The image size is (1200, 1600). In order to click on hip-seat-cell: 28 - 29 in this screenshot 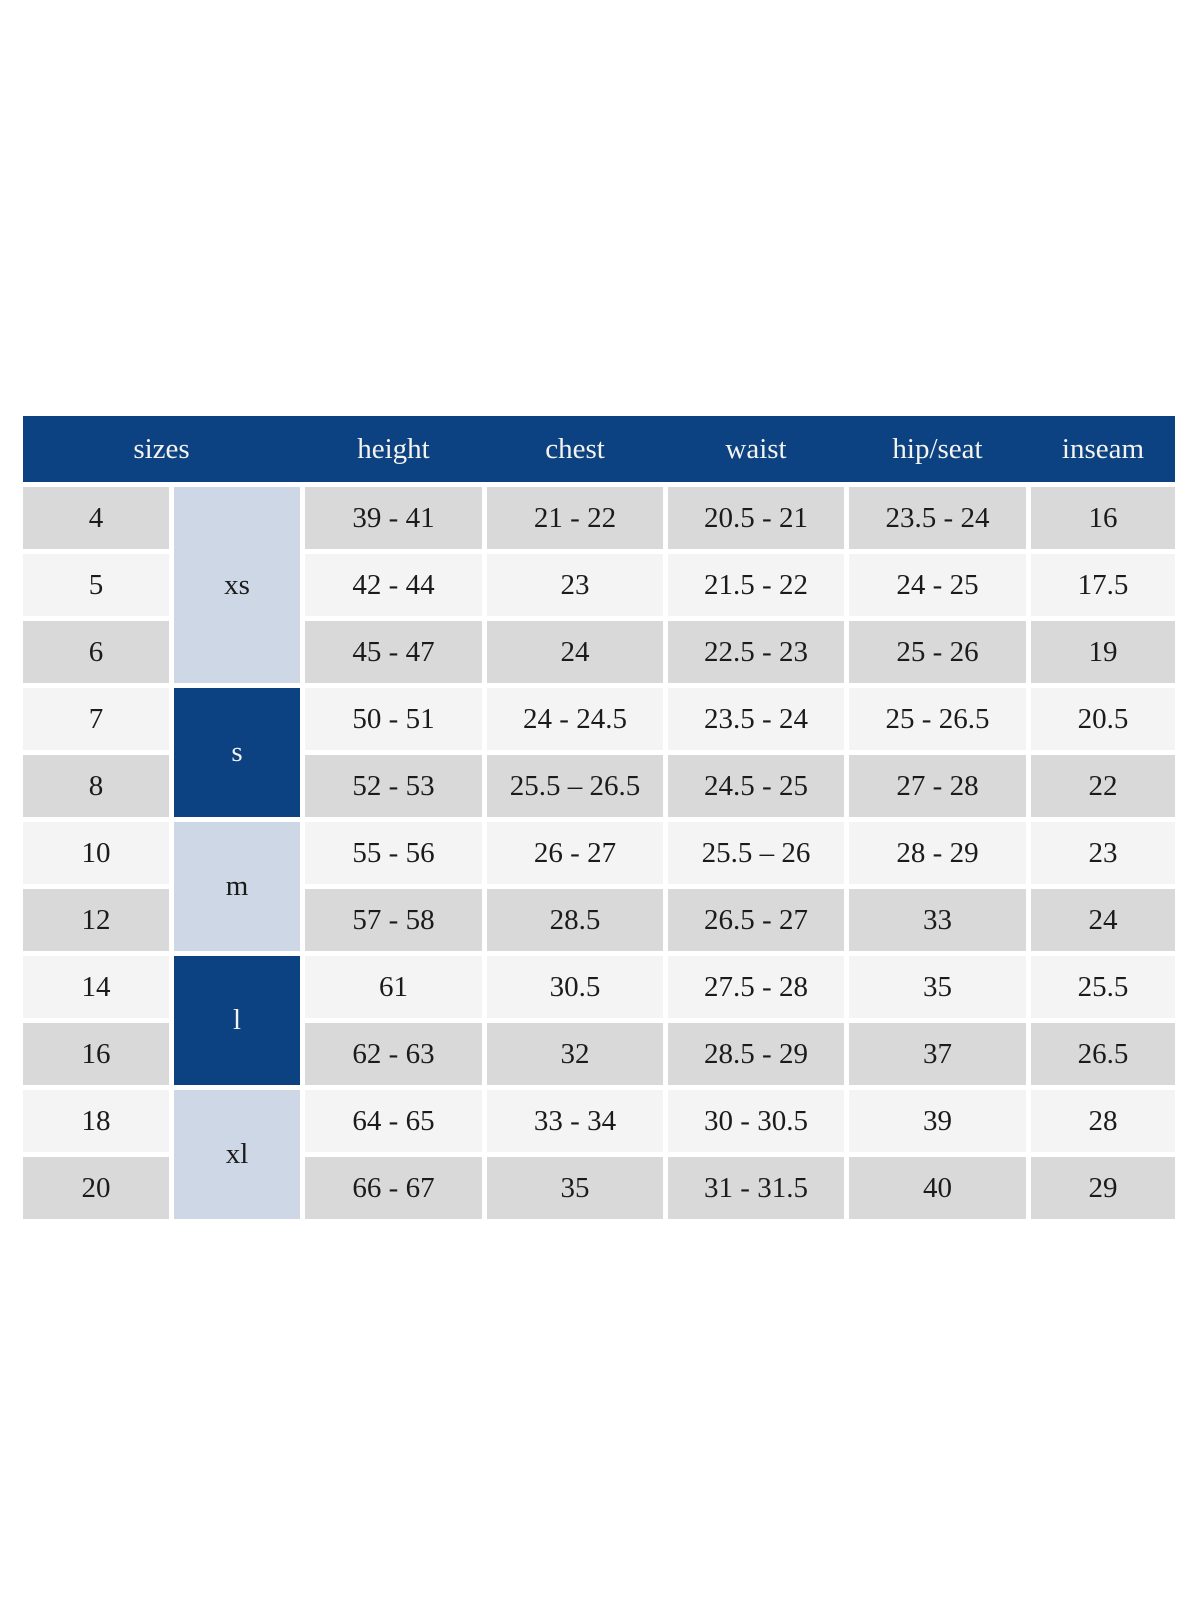, I will do `click(937, 853)`.